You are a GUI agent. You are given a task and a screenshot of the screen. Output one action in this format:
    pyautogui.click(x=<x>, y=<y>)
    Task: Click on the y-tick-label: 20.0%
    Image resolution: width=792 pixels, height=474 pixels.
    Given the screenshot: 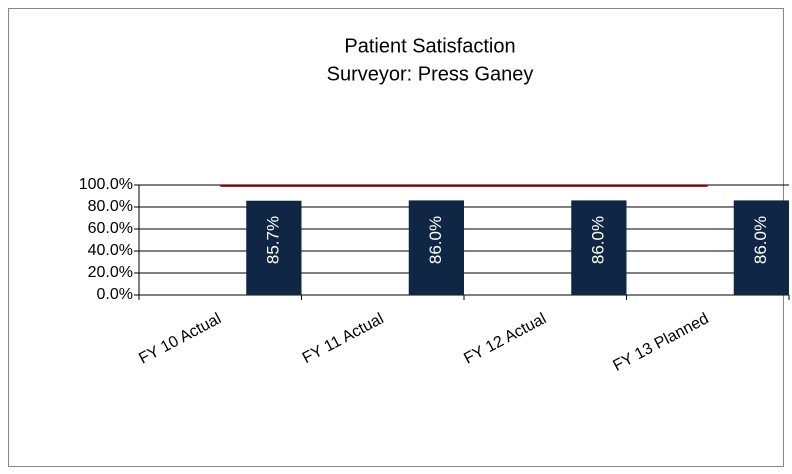 What is the action you would take?
    pyautogui.click(x=110, y=272)
    